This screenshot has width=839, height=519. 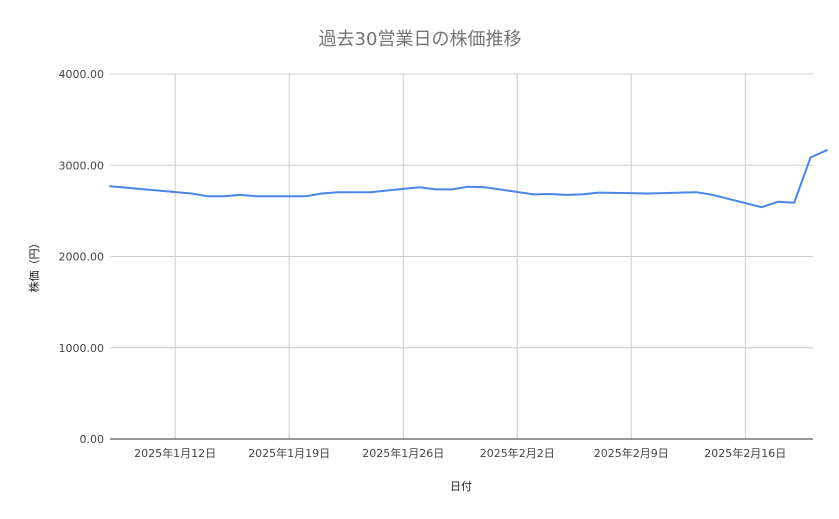 I want to click on x-tick-label: 2025年1月19日, so click(x=289, y=453).